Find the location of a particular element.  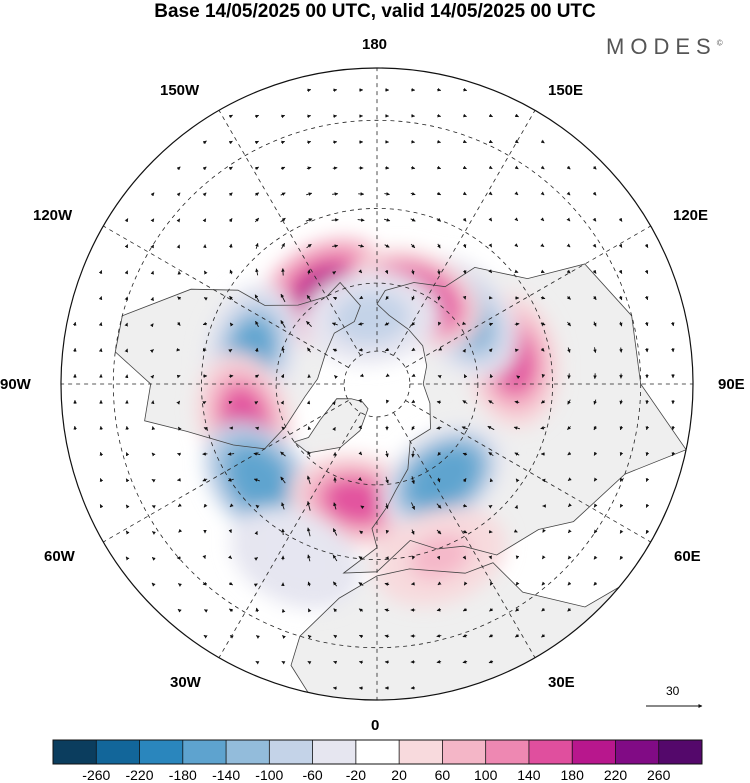

colorbar-tick-label: 260 is located at coordinates (659, 775).